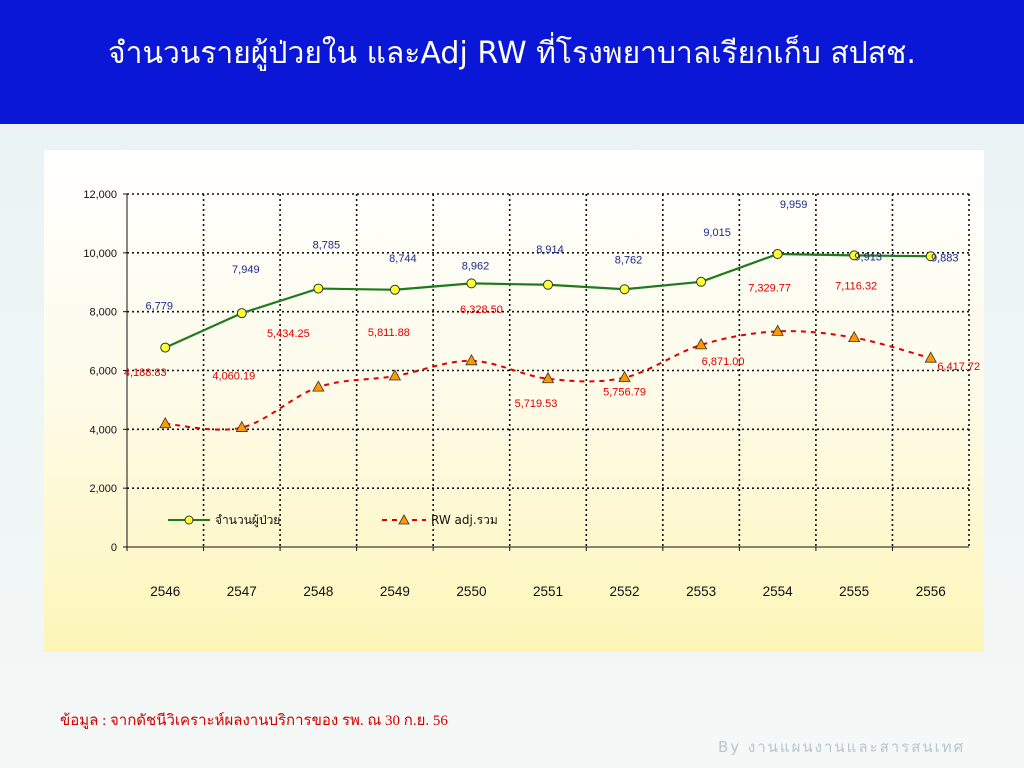 The height and width of the screenshot is (768, 1024). Describe the element at coordinates (100, 254) in the screenshot. I see `y-tick-label: 10,000` at that location.